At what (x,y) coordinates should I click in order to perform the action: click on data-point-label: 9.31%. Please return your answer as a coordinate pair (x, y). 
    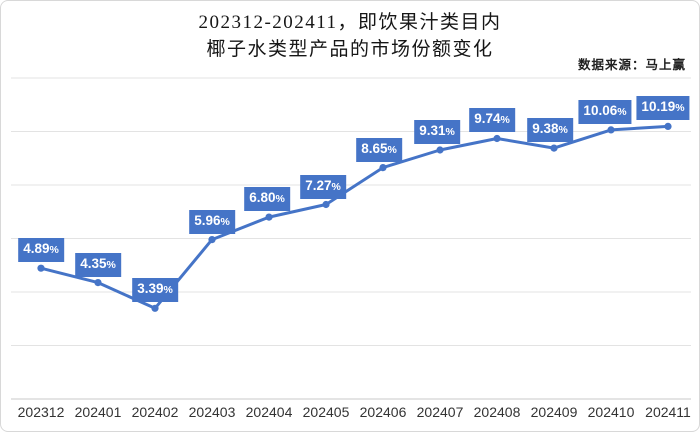
    Looking at the image, I should click on (437, 131).